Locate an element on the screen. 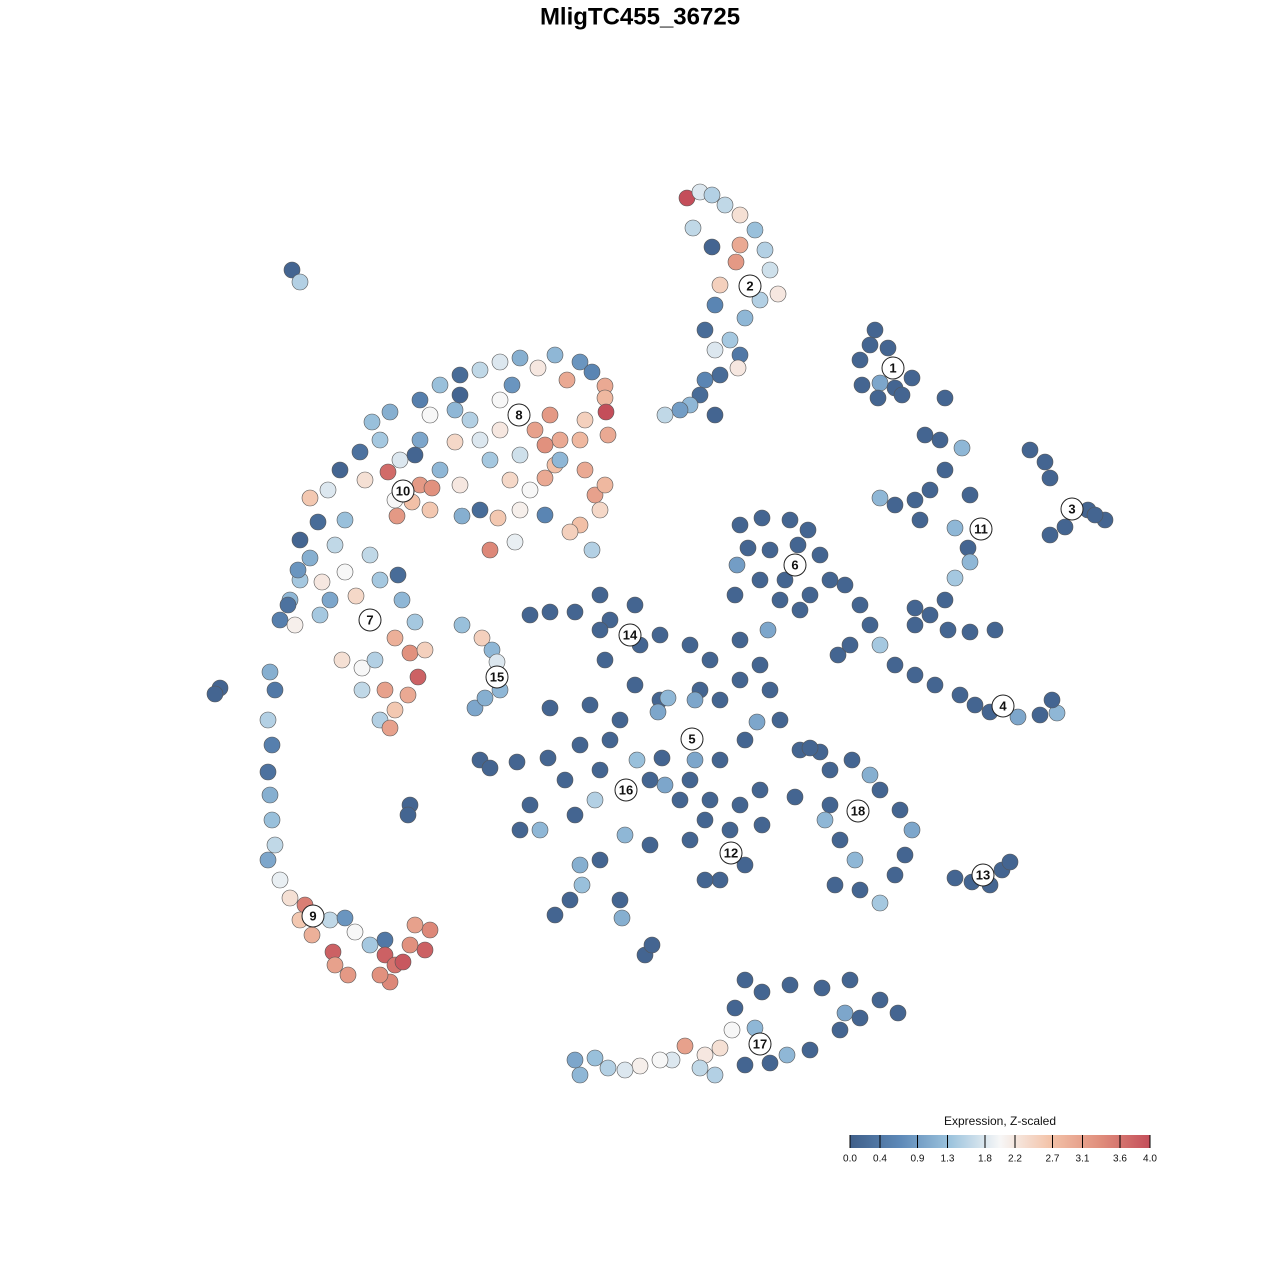 This screenshot has width=1280, height=1285. cluster-label: 18 is located at coordinates (858, 810).